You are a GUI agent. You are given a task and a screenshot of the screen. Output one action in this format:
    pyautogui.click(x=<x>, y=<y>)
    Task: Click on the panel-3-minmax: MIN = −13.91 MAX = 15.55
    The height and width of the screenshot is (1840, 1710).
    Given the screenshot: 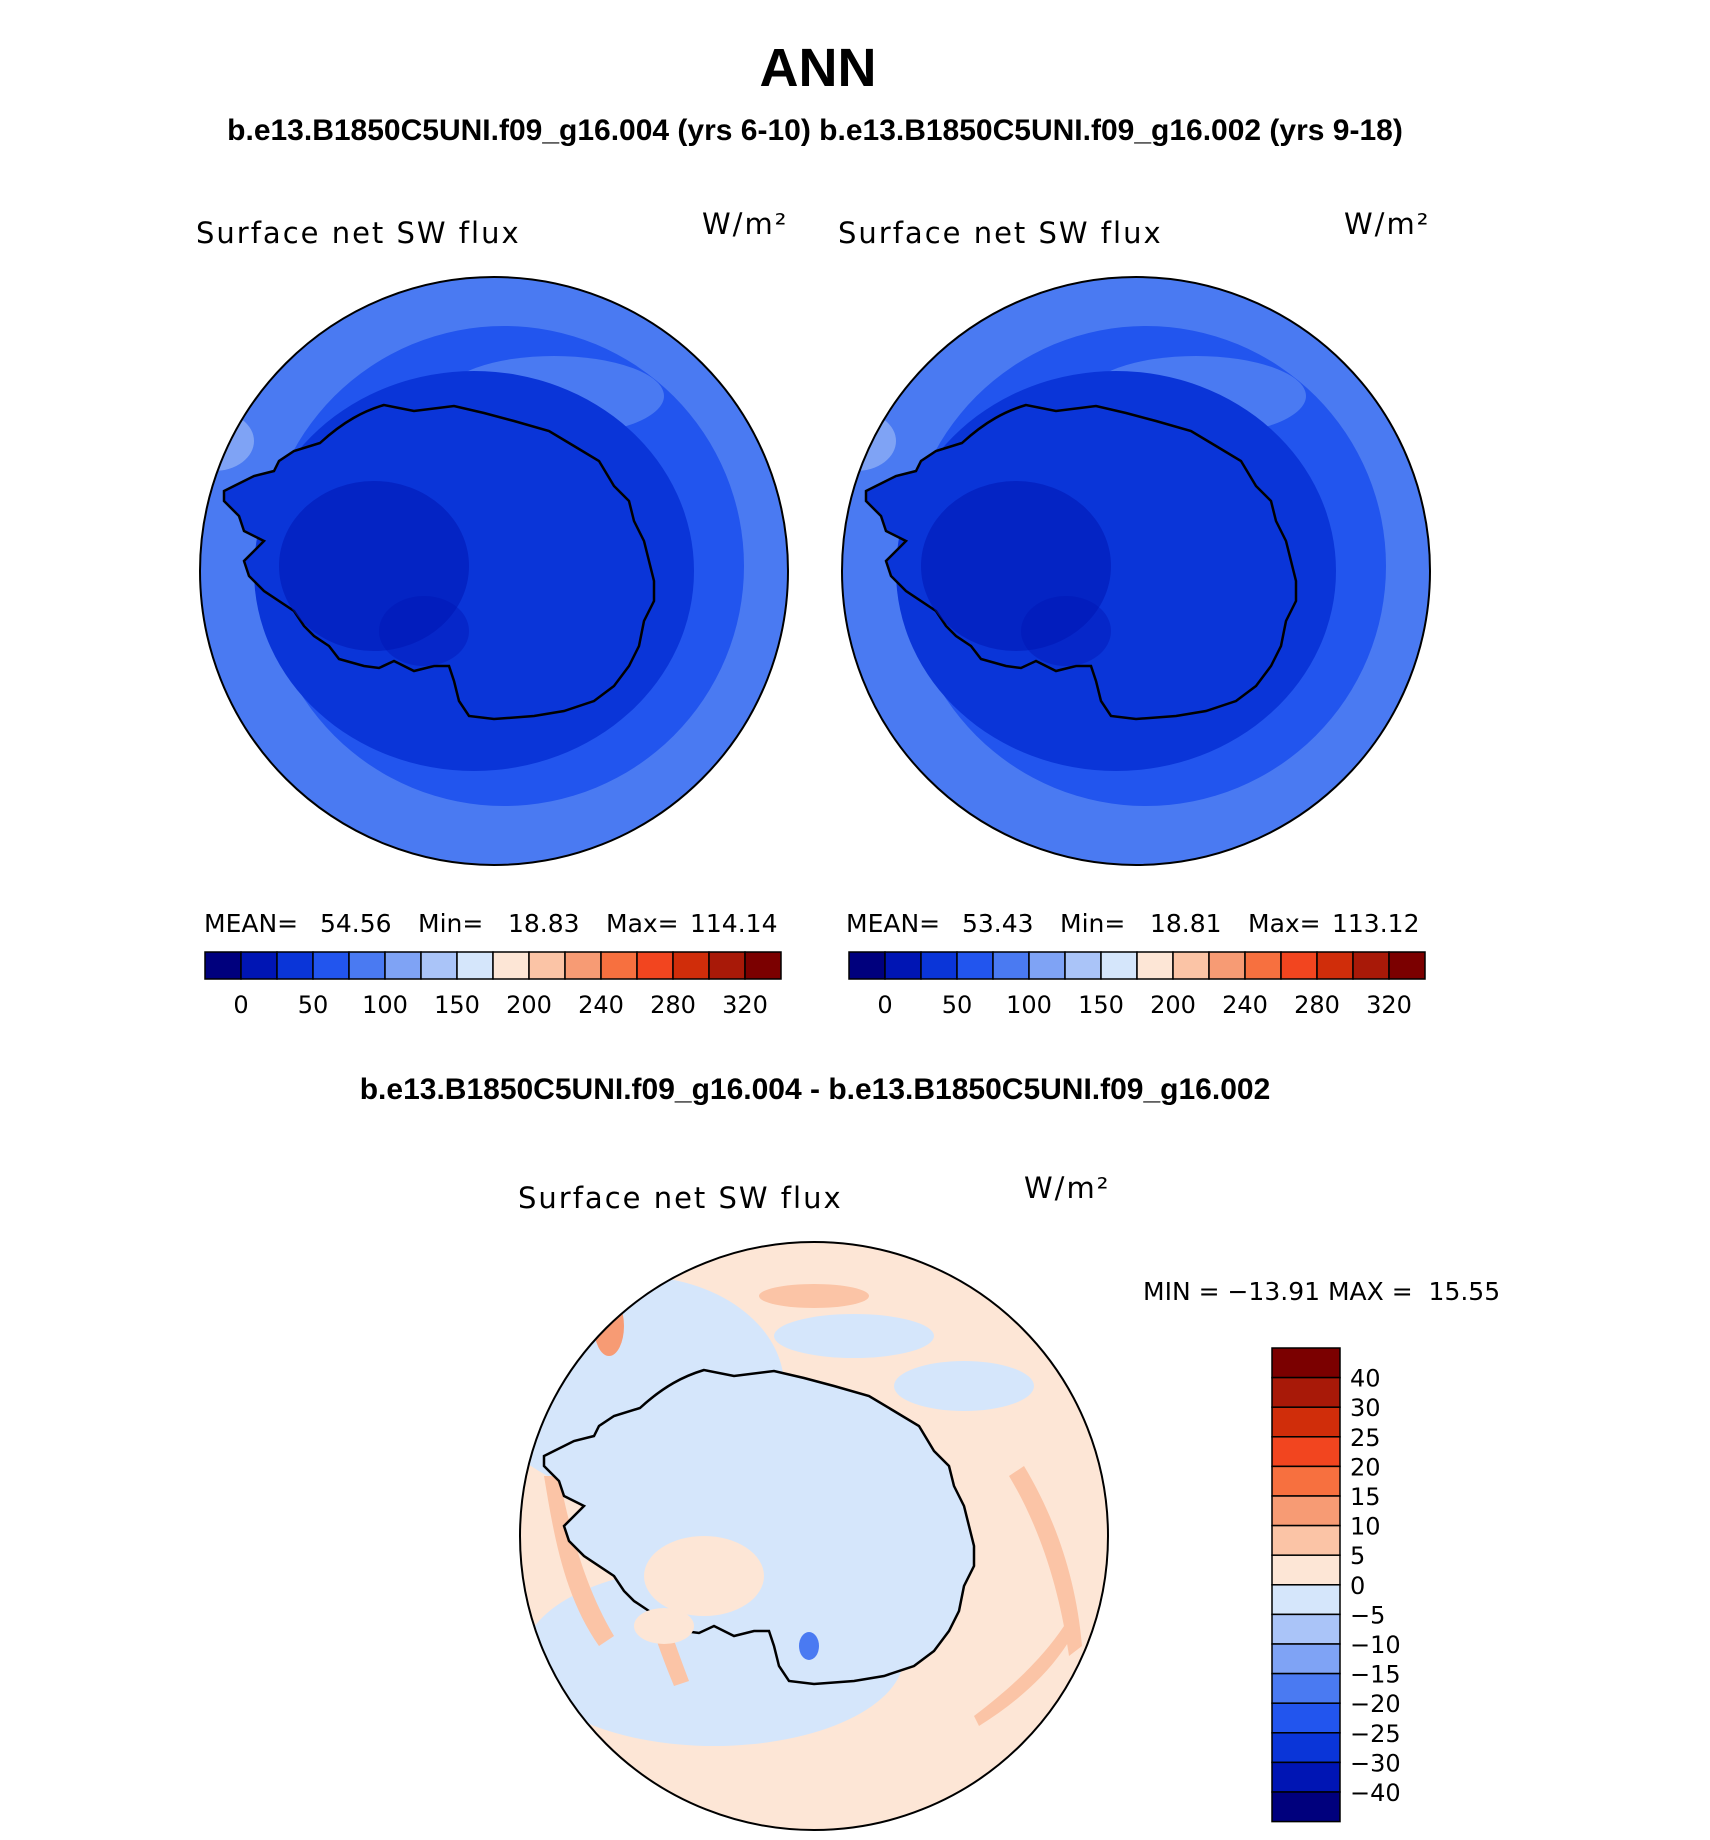 What is the action you would take?
    pyautogui.click(x=1321, y=1291)
    